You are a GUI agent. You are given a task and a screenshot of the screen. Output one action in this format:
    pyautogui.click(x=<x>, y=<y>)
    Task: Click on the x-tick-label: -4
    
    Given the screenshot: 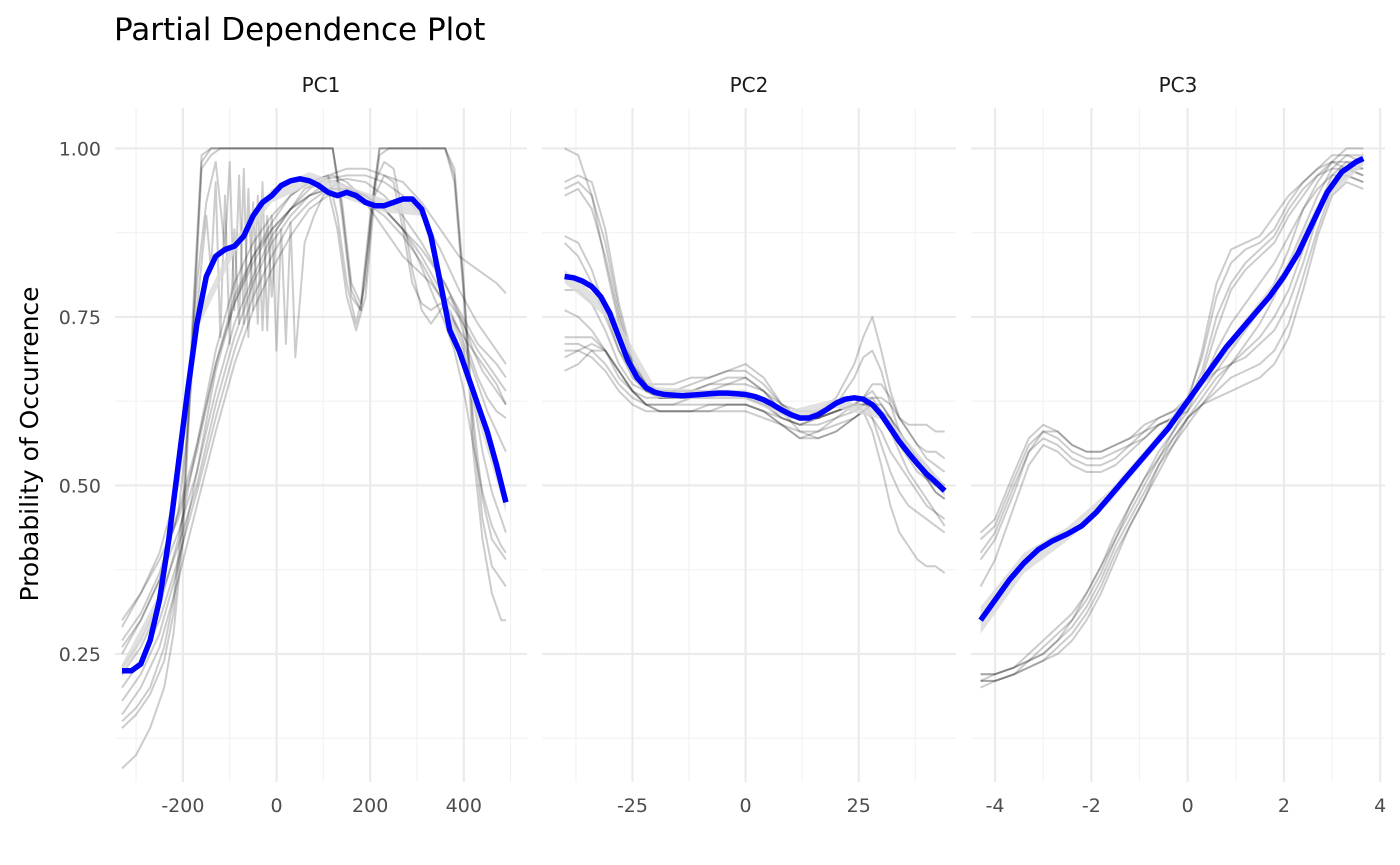 What is the action you would take?
    pyautogui.click(x=995, y=806)
    